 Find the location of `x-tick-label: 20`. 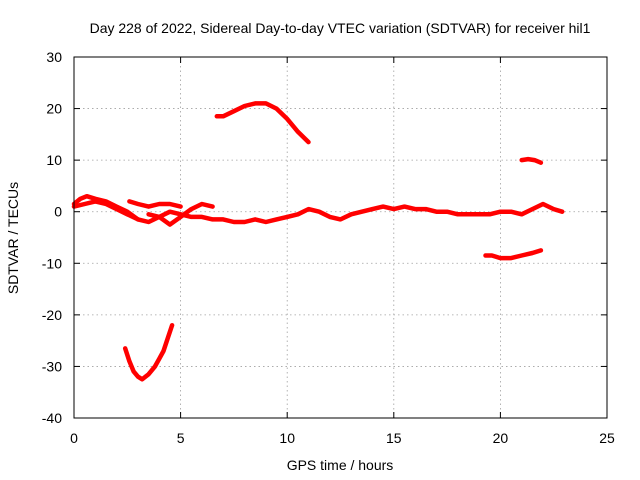

x-tick-label: 20 is located at coordinates (501, 438).